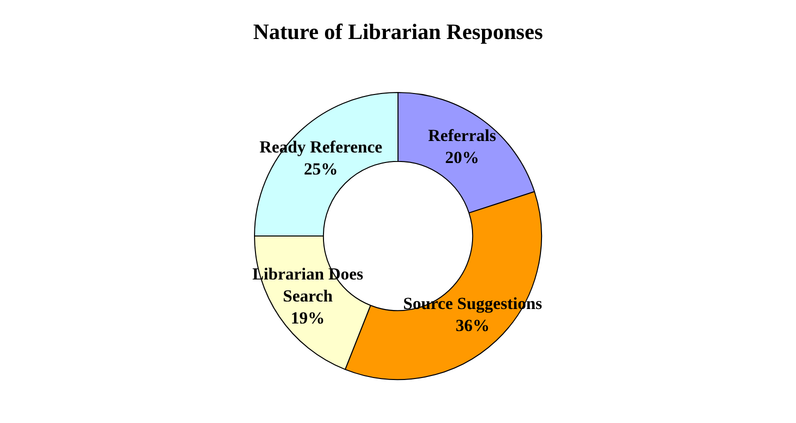 Image resolution: width=796 pixels, height=423 pixels. Describe the element at coordinates (321, 168) in the screenshot. I see `data-label: 25%` at that location.